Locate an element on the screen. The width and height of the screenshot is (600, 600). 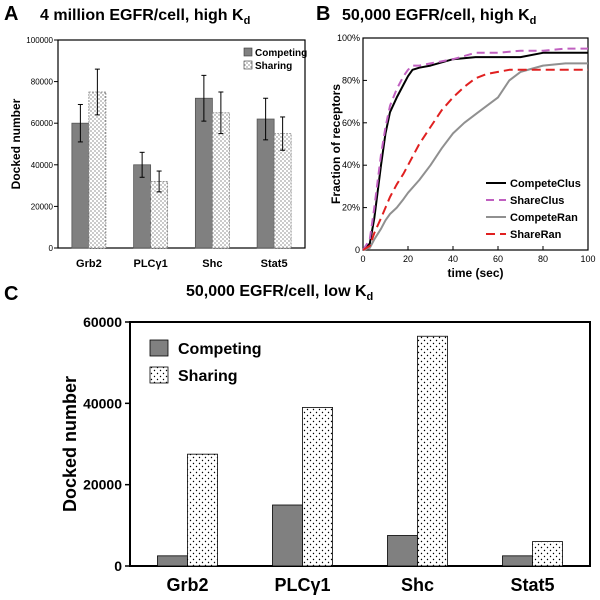
panel-c-title-main: 50,000 EGFR/cell, low K is located at coordinates (276, 291).